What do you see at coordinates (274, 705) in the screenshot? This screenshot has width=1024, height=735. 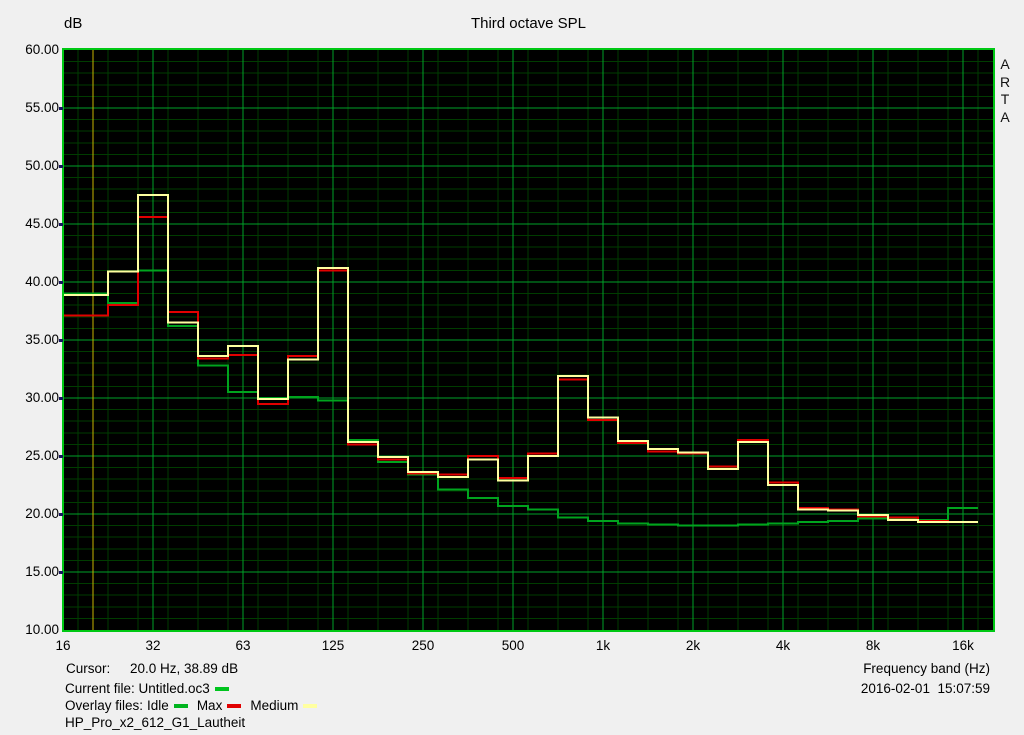 I see `overlay-name-medium: Medium` at bounding box center [274, 705].